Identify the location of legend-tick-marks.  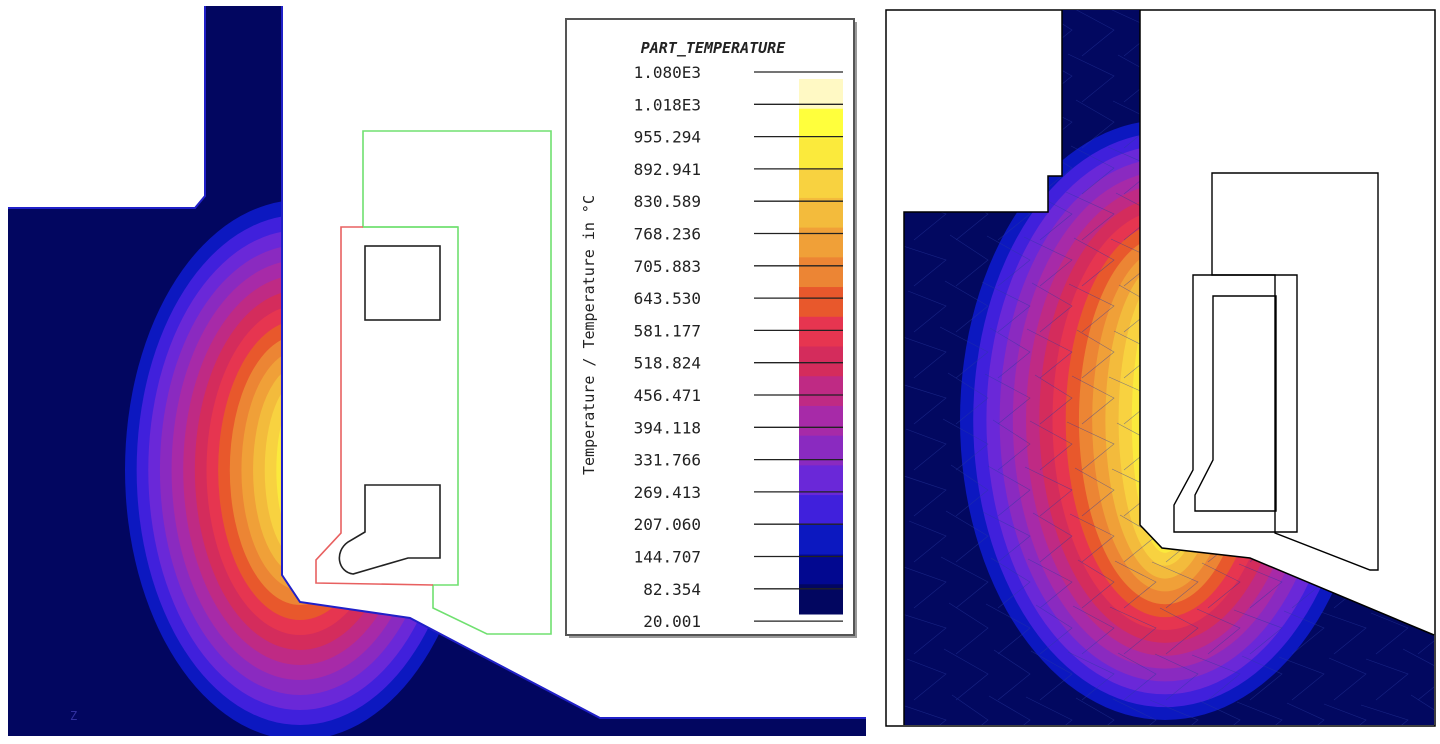
(798, 346).